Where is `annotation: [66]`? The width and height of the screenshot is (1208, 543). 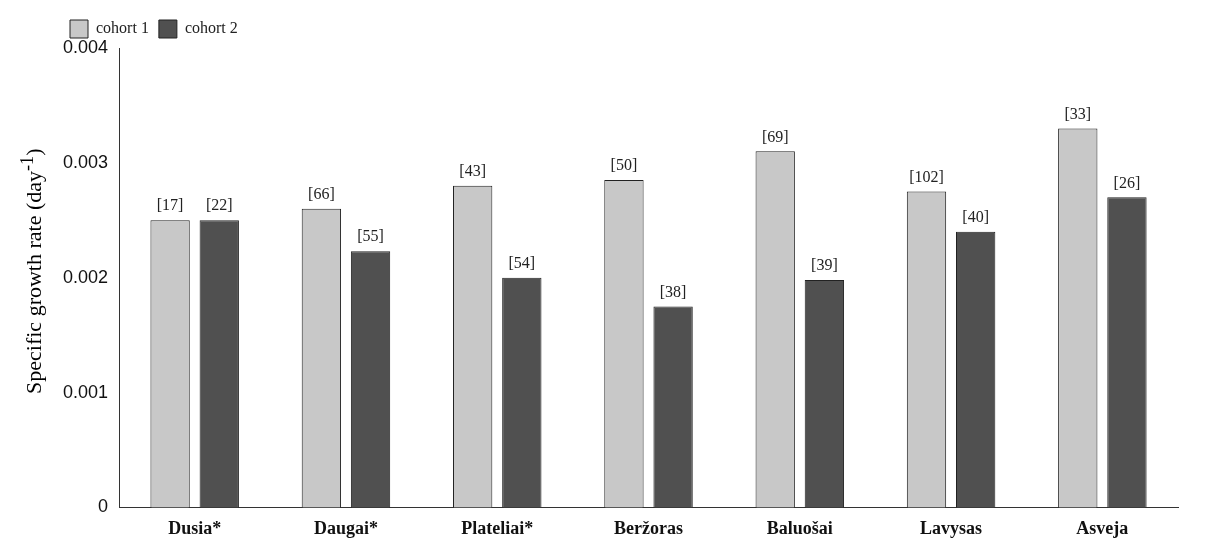 annotation: [66] is located at coordinates (321, 193).